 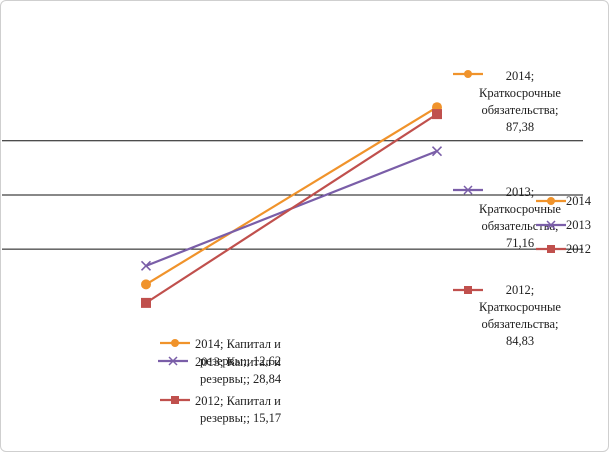 I want to click on legend: 2014 2013 2012, so click(x=564, y=225).